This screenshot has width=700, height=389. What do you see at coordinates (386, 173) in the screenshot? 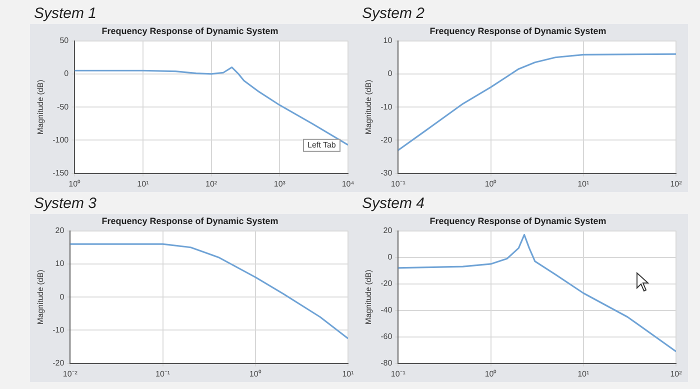
I see `y-tick-label: -30` at bounding box center [386, 173].